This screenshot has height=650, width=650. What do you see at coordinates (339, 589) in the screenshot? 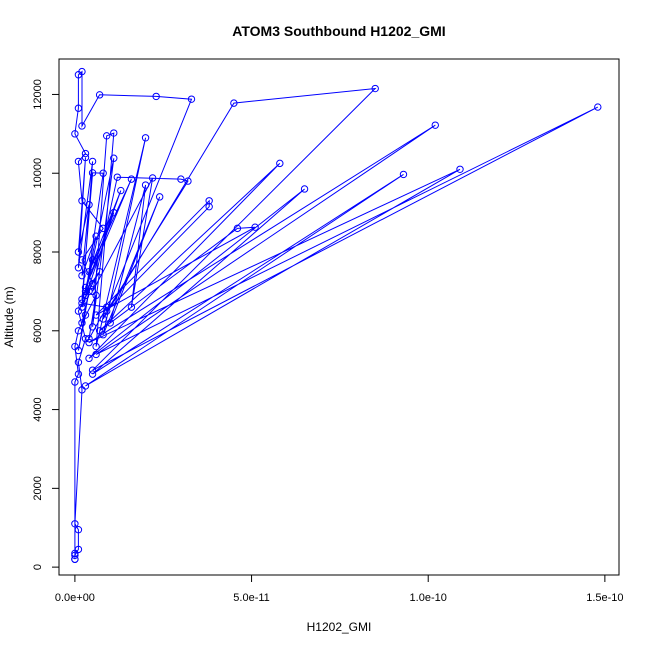
I see `x-axis: 0.0e+00 5.0e-11 1.0e-10 1.5e-10` at bounding box center [339, 589].